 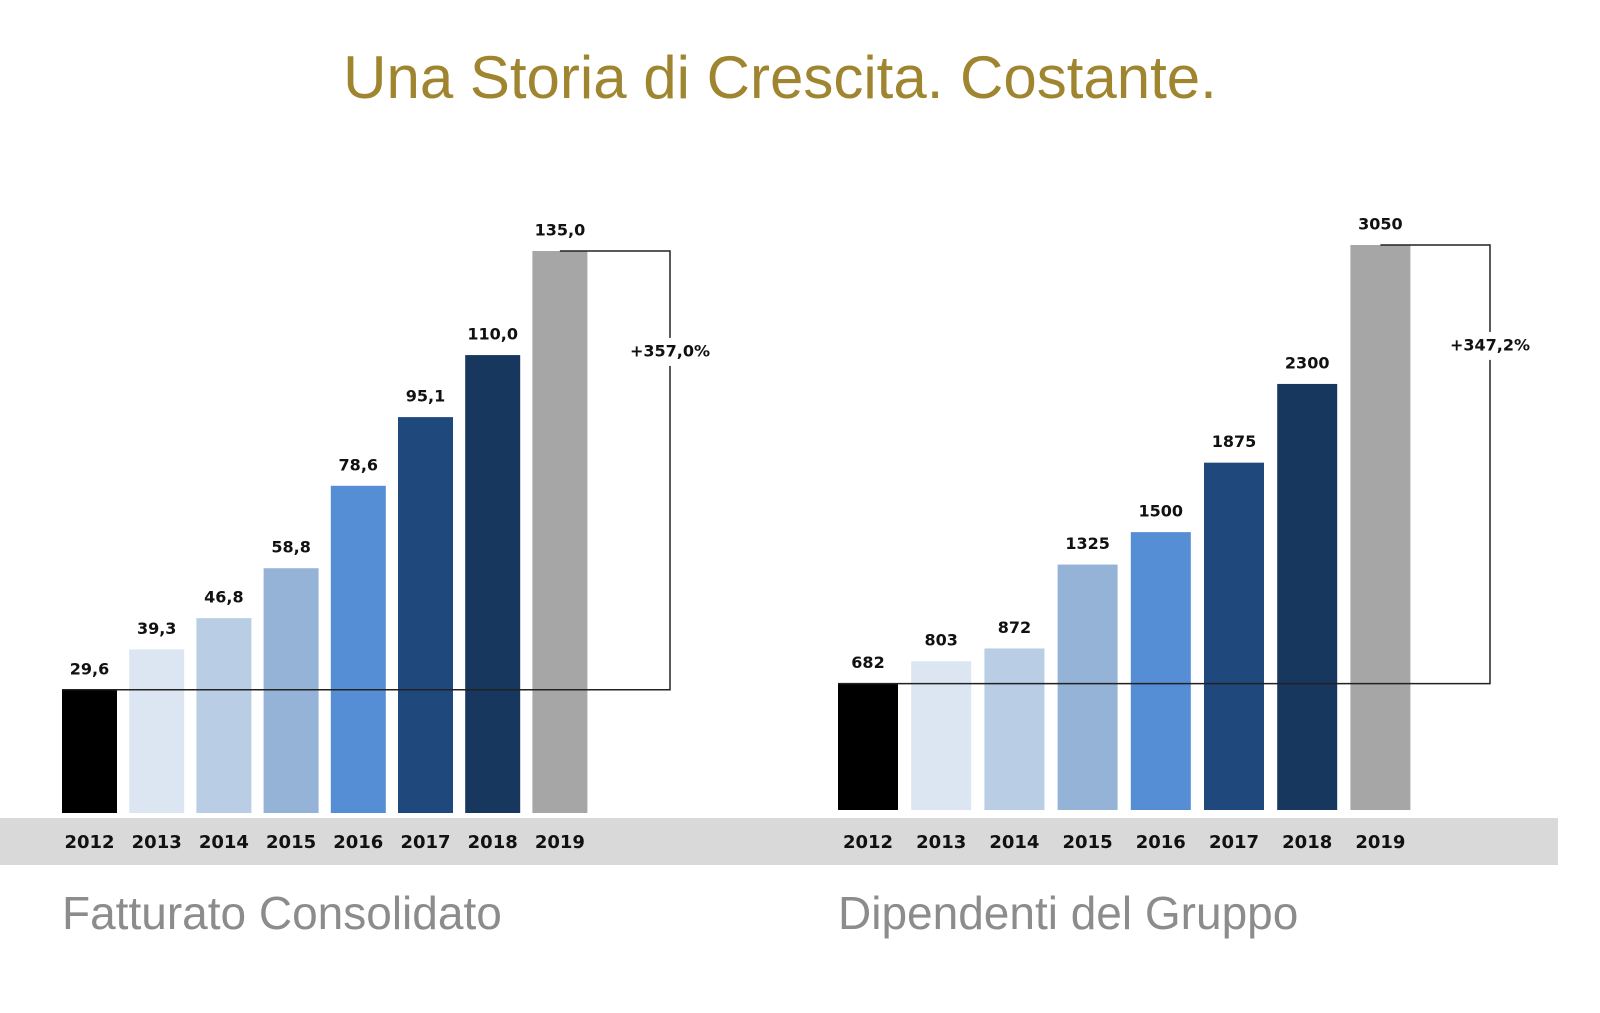 I want to click on chart-title: Dipendenti del Gruppo, so click(x=1068, y=913).